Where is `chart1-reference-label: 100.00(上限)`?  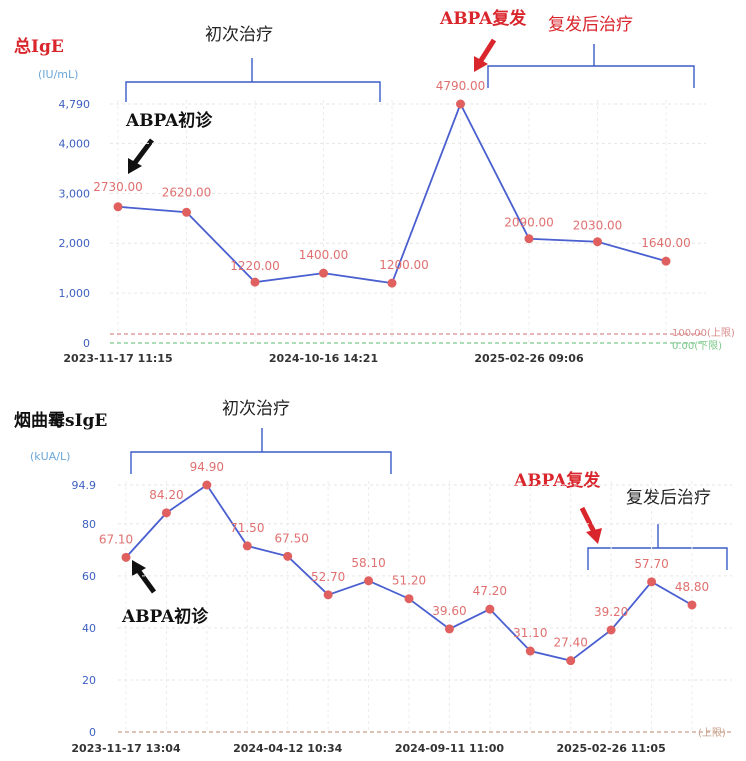 chart1-reference-label: 100.00(上限) is located at coordinates (703, 333).